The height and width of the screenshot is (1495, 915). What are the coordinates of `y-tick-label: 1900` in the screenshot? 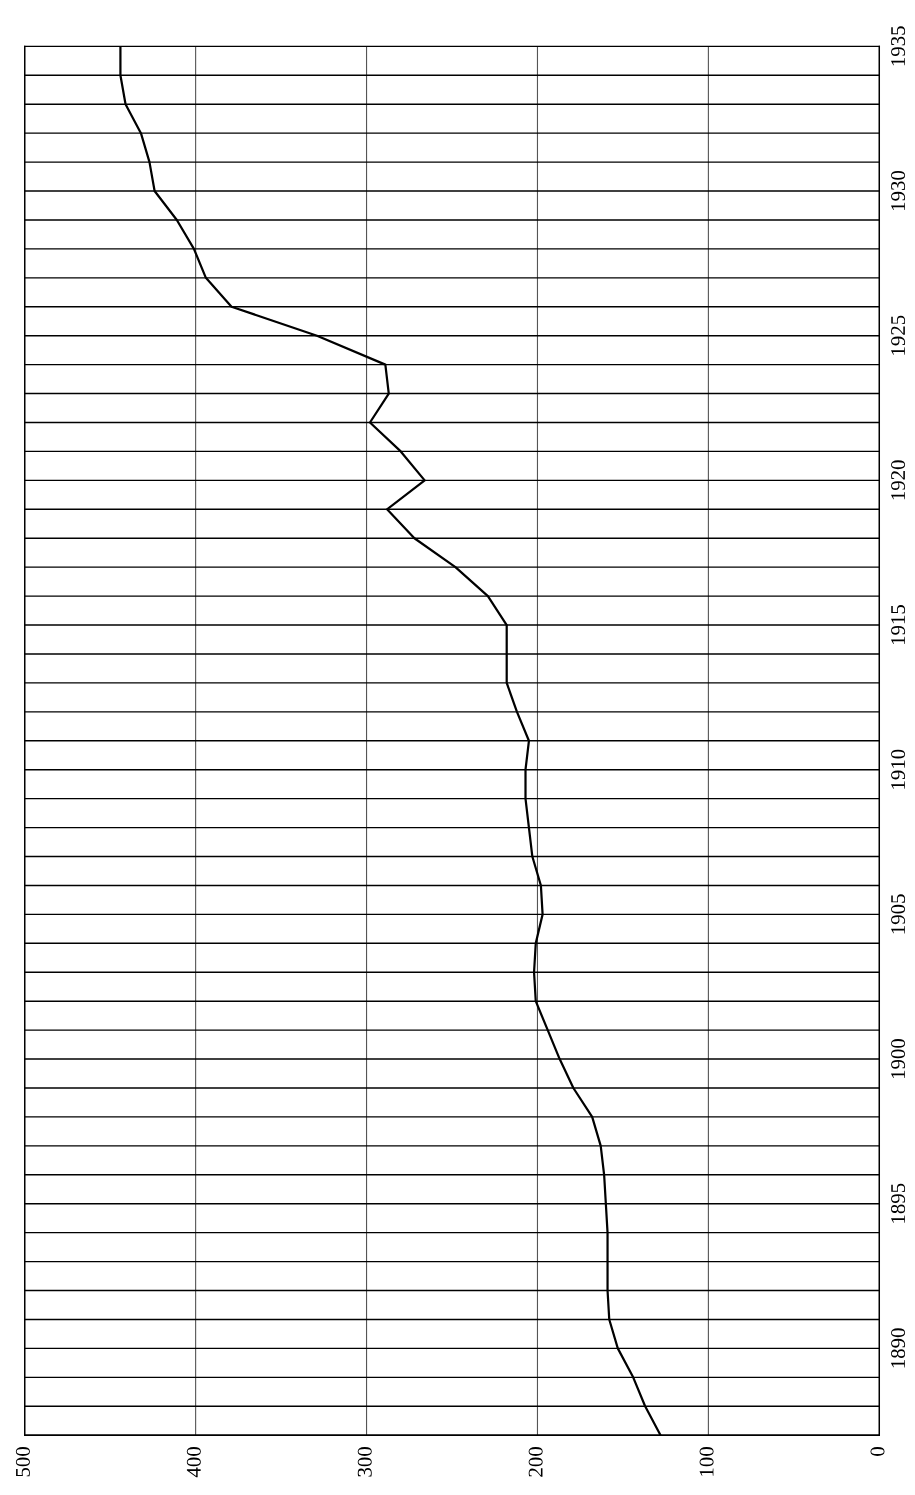 It's located at (898, 1059).